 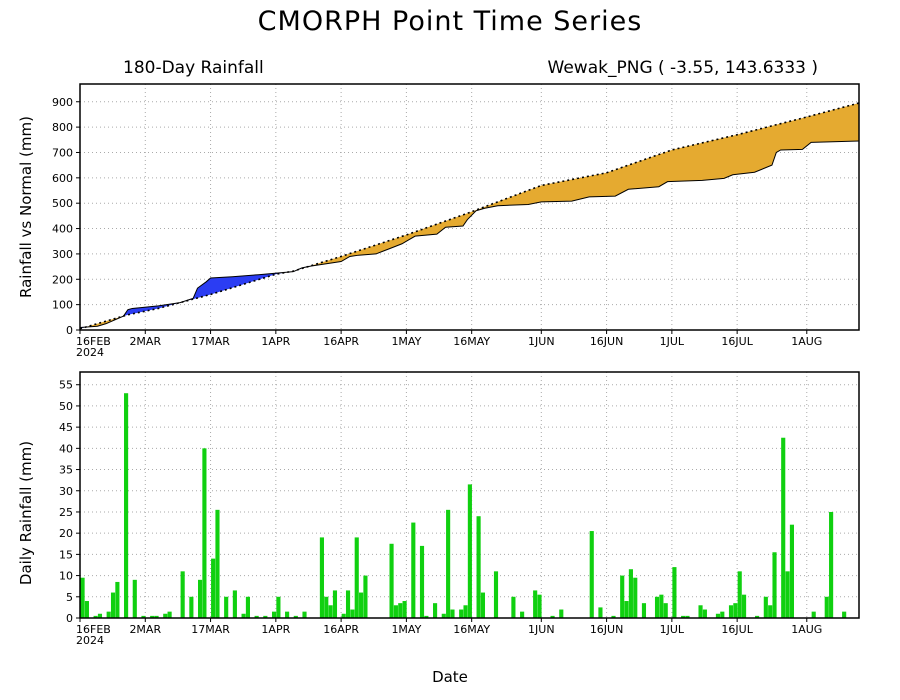 What do you see at coordinates (341, 341) in the screenshot?
I see `top-xtick-label: 16APR` at bounding box center [341, 341].